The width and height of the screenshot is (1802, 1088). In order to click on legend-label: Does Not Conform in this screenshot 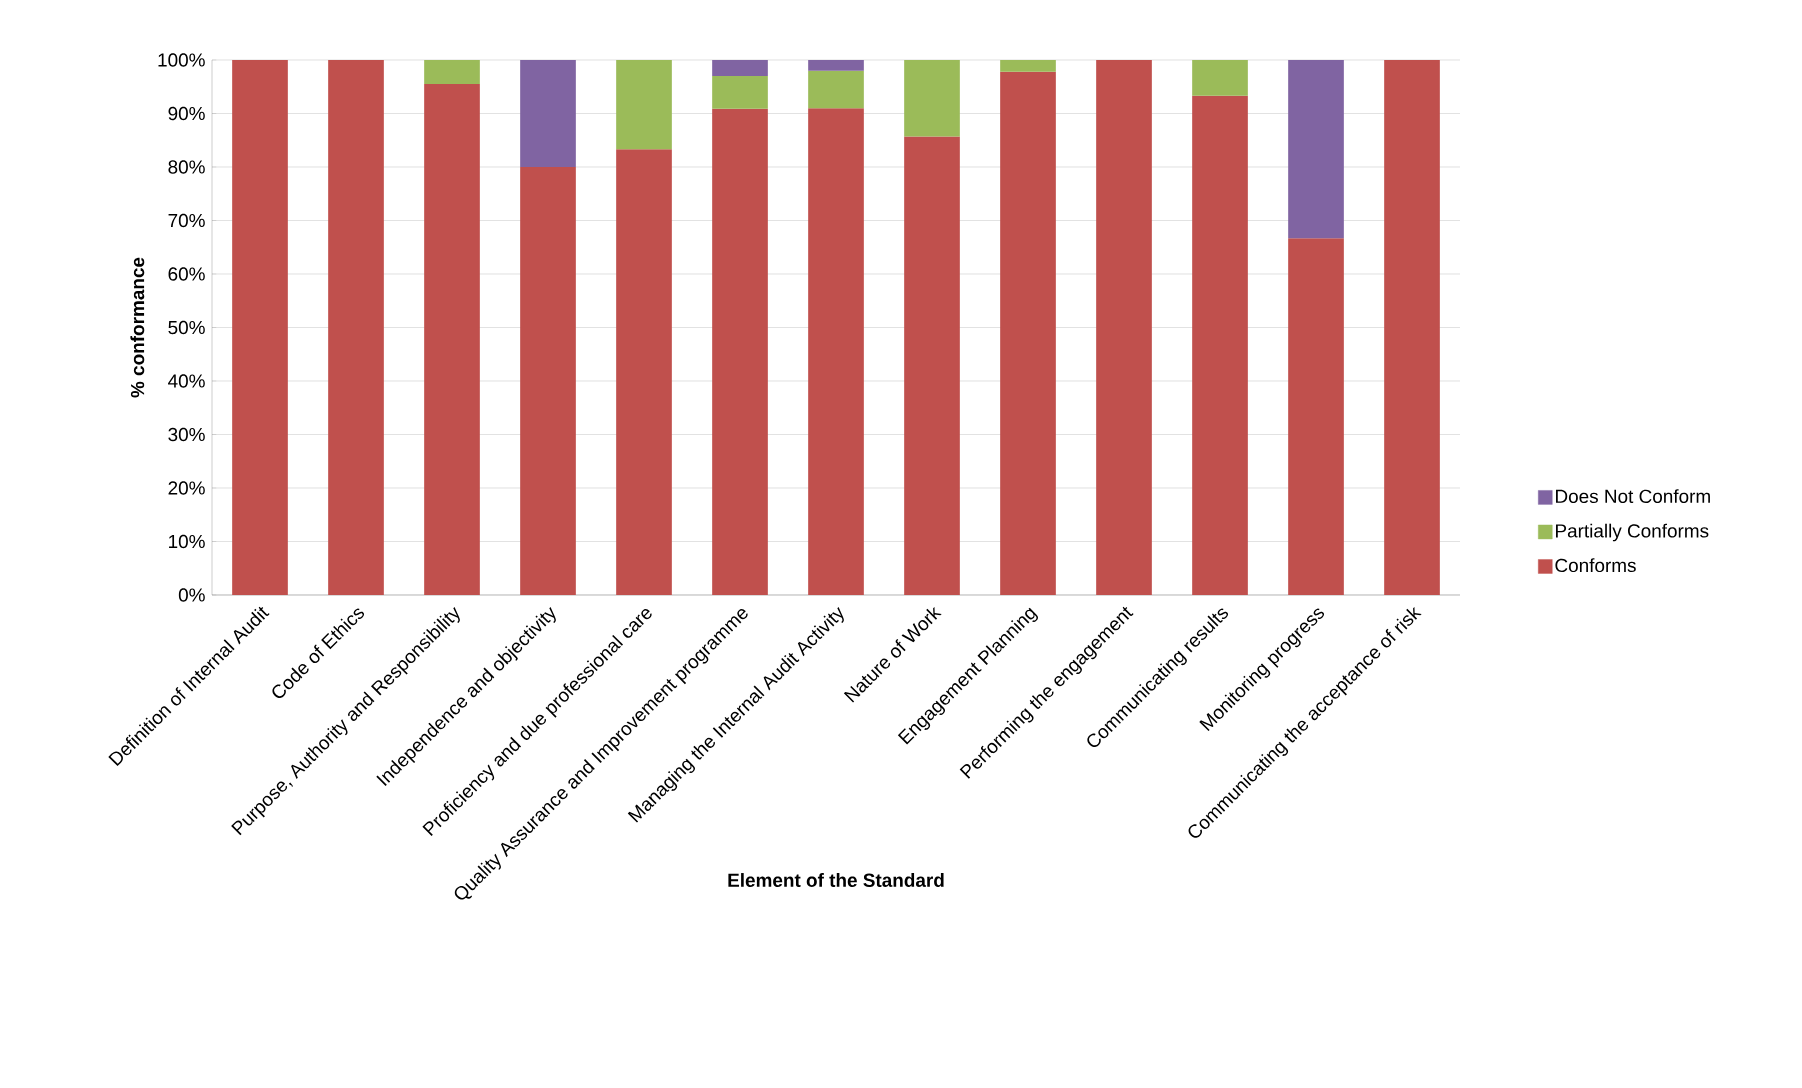, I will do `click(1633, 496)`.